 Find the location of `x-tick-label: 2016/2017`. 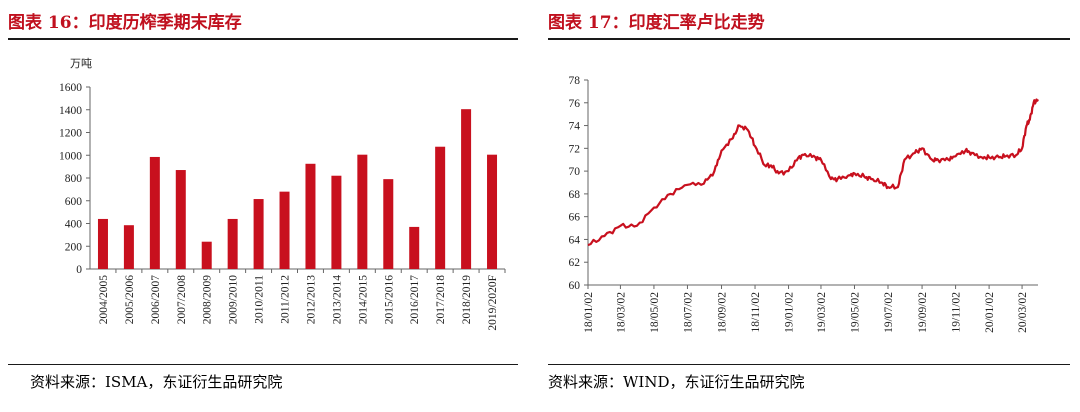

x-tick-label: 2016/2017 is located at coordinates (415, 299).